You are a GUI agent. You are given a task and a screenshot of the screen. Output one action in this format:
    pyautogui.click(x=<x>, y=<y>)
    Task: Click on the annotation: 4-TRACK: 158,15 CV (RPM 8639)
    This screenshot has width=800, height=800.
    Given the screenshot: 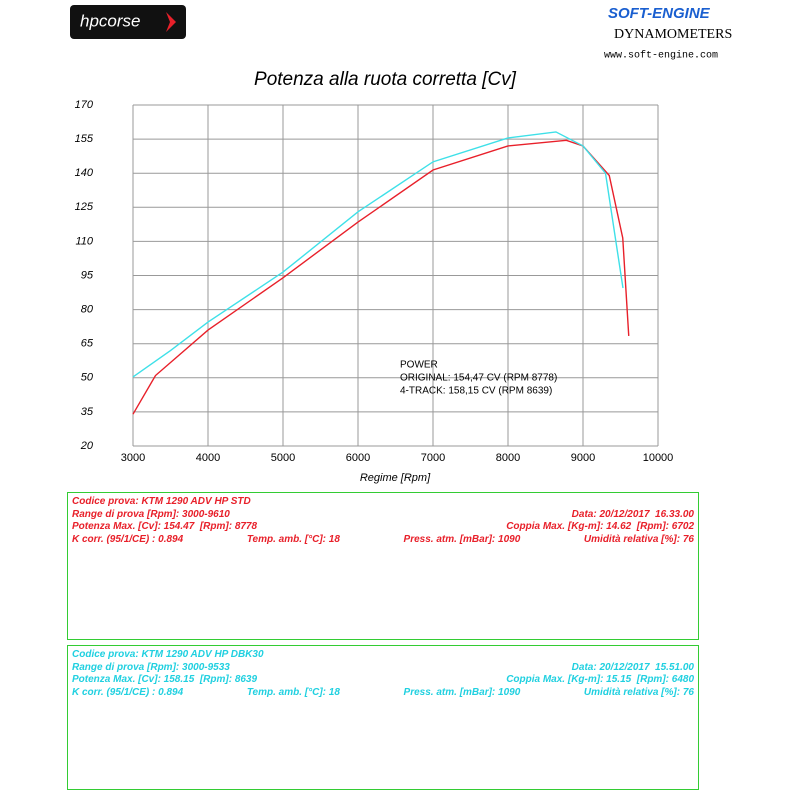 What is the action you would take?
    pyautogui.click(x=476, y=391)
    